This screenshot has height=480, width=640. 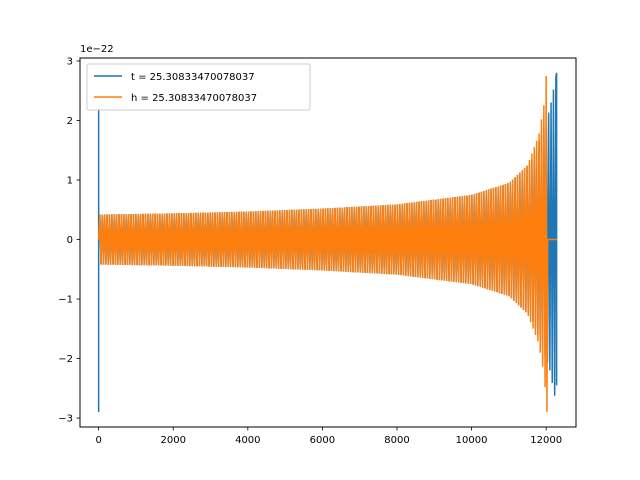 I want to click on x-tick-label: 6000, so click(x=322, y=440).